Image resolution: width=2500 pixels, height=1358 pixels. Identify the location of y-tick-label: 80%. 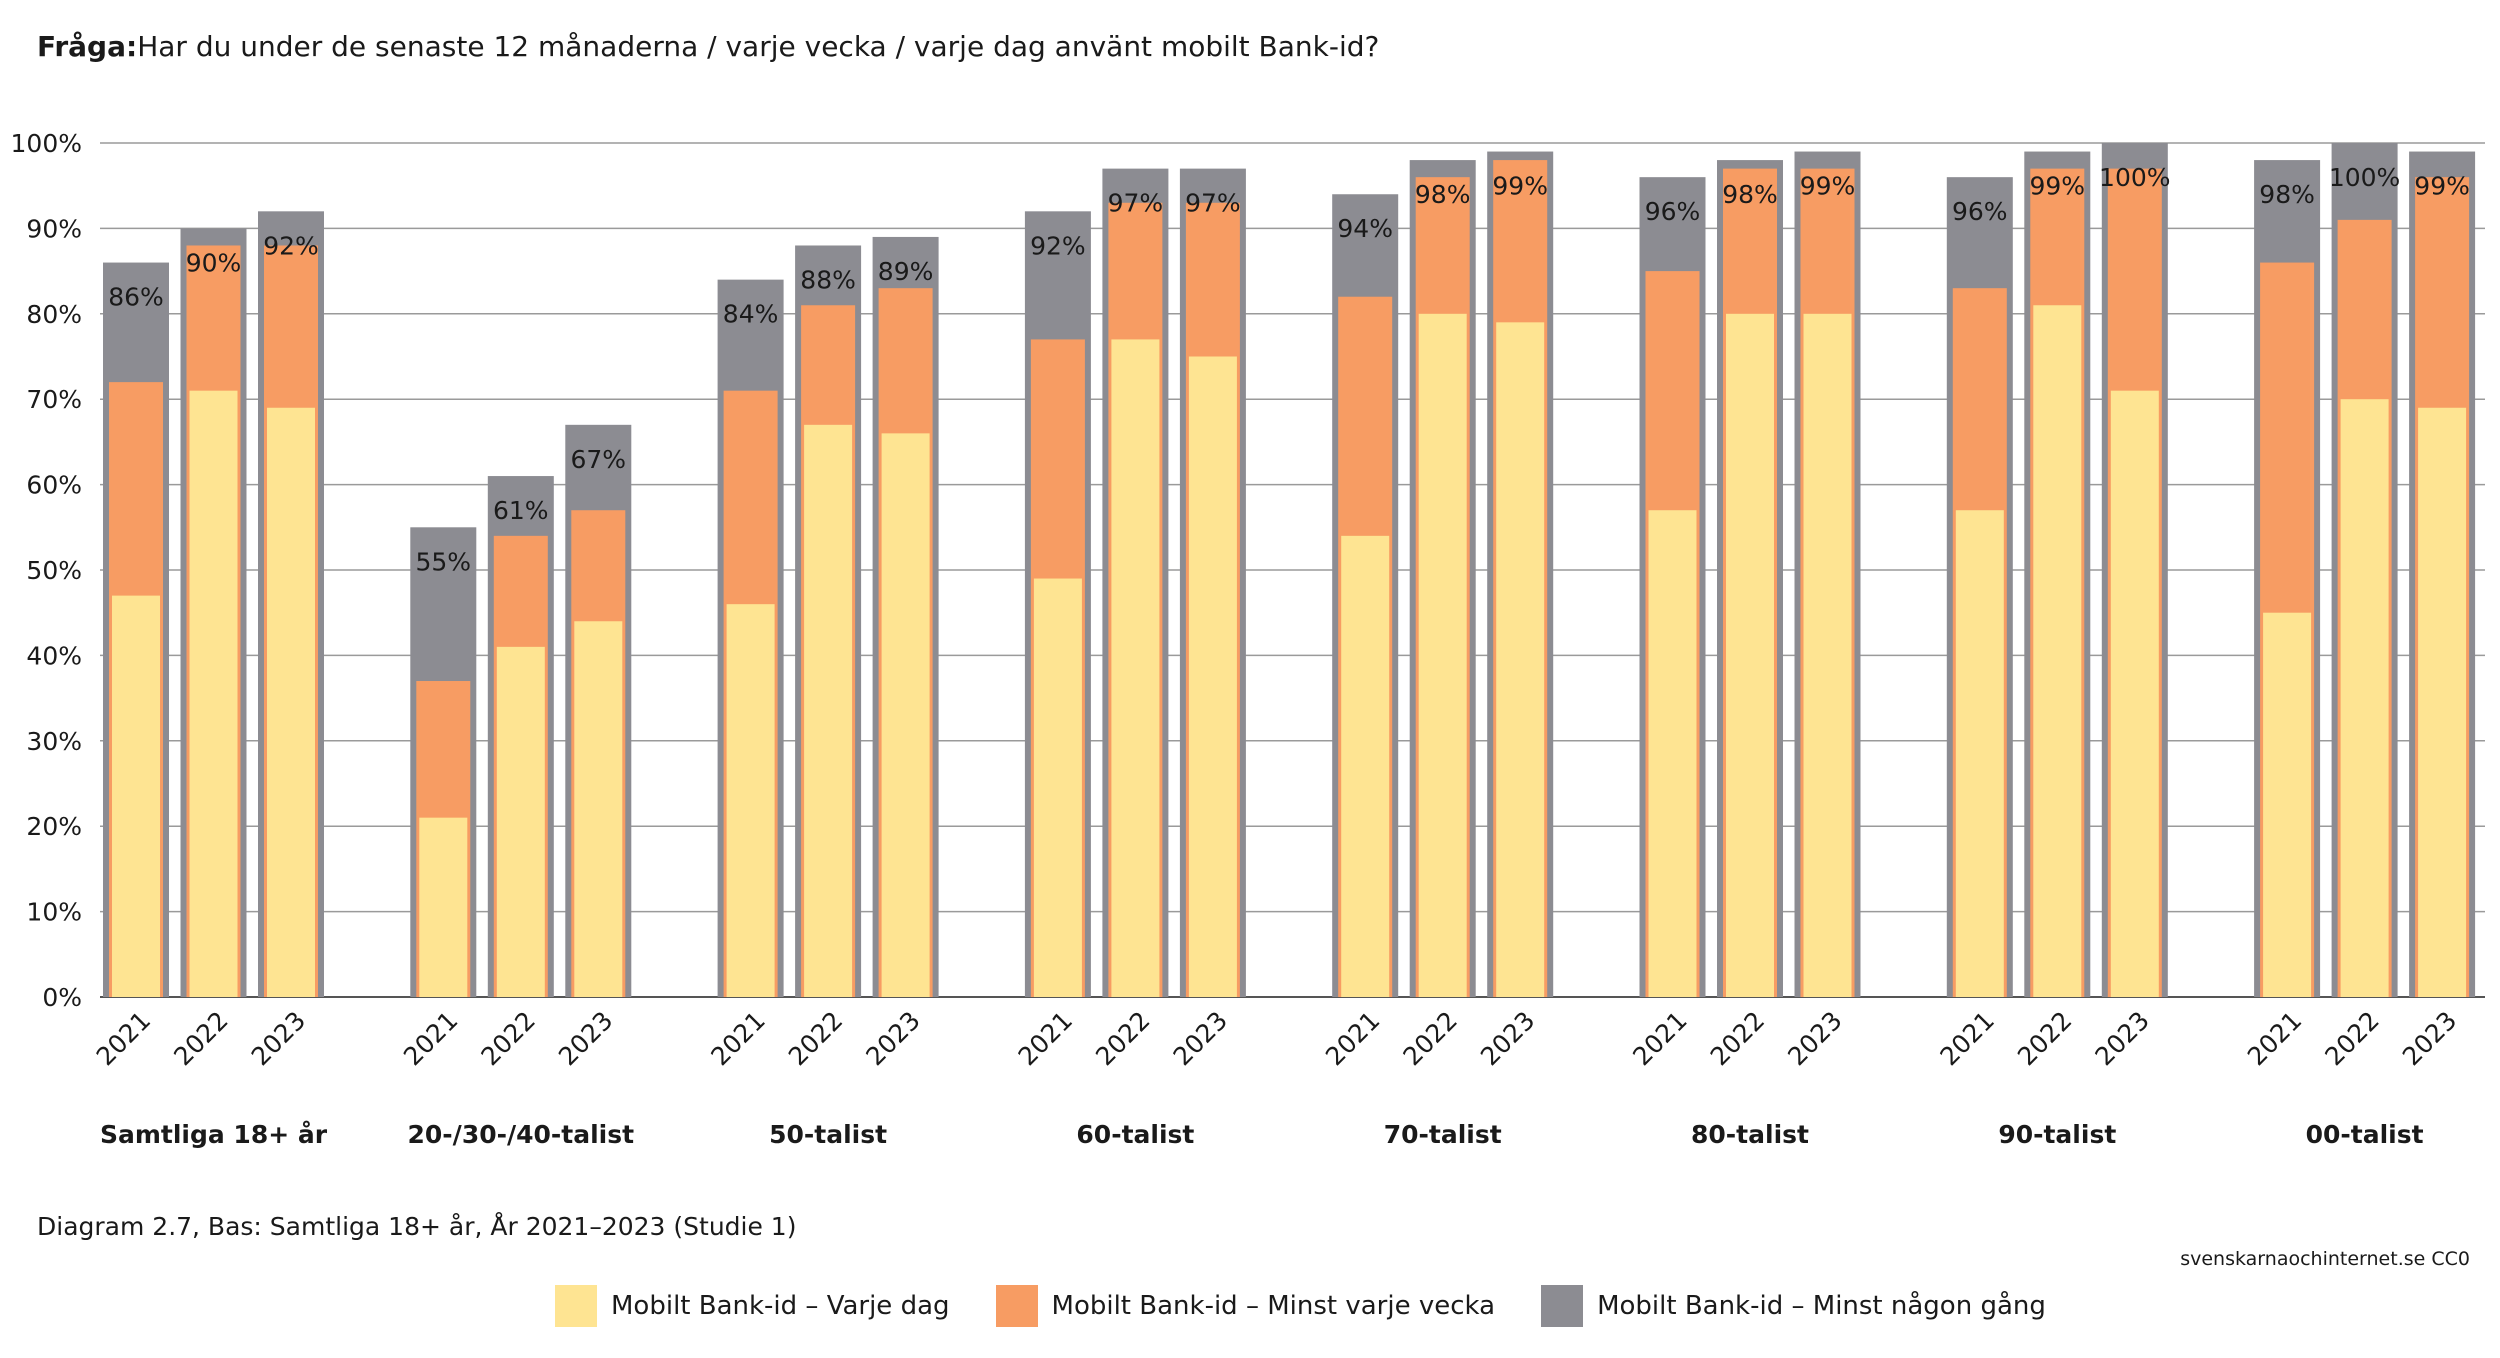
(54, 314).